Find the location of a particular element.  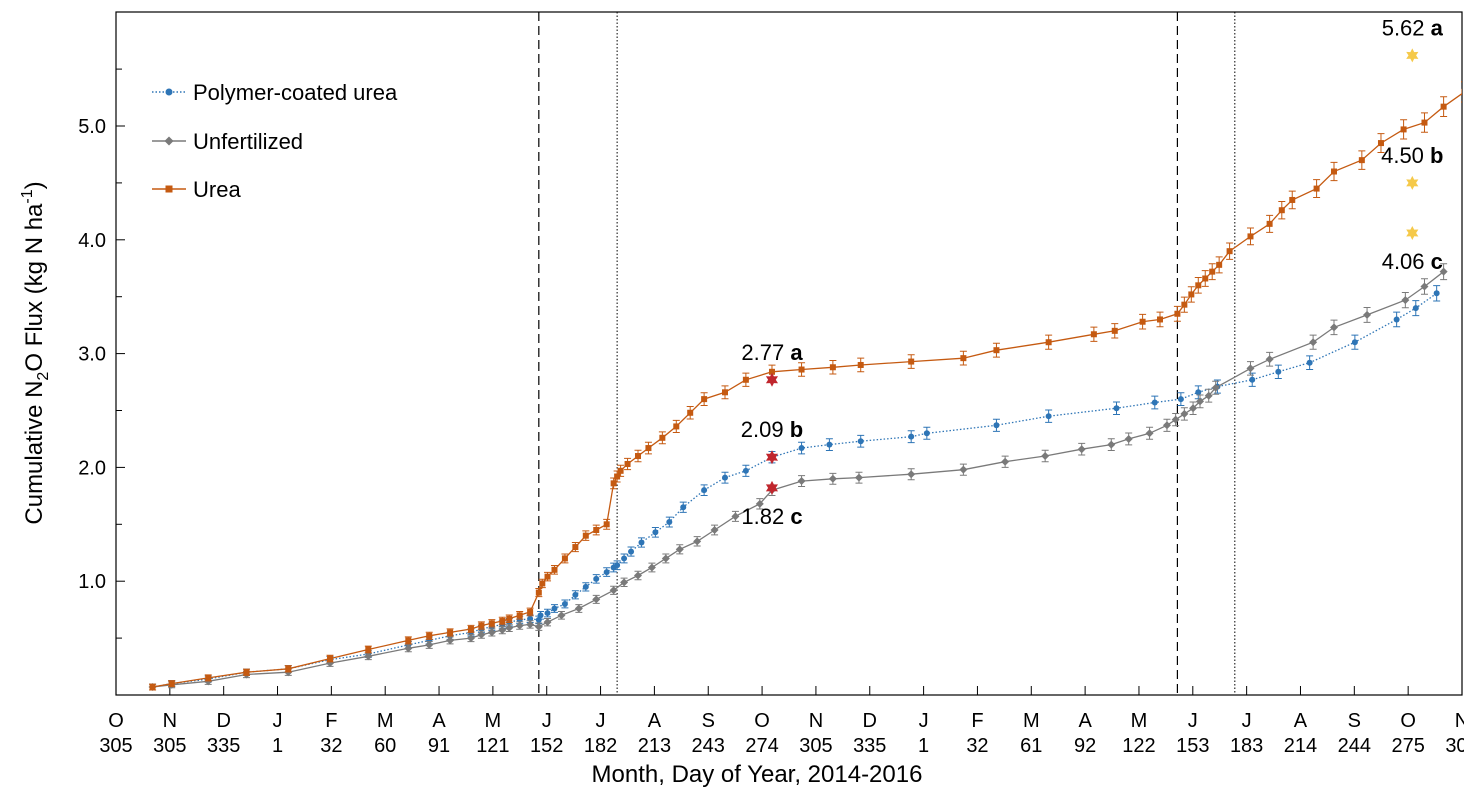

x-axis-title: Month, Day of Year, 2014-2016 is located at coordinates (757, 774).